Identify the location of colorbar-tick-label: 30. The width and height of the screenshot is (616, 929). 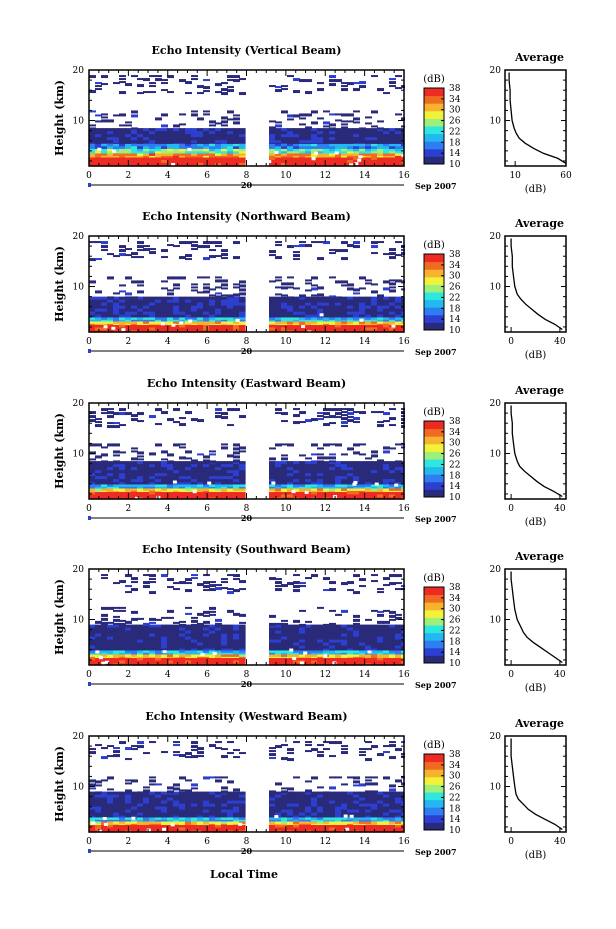
(455, 111).